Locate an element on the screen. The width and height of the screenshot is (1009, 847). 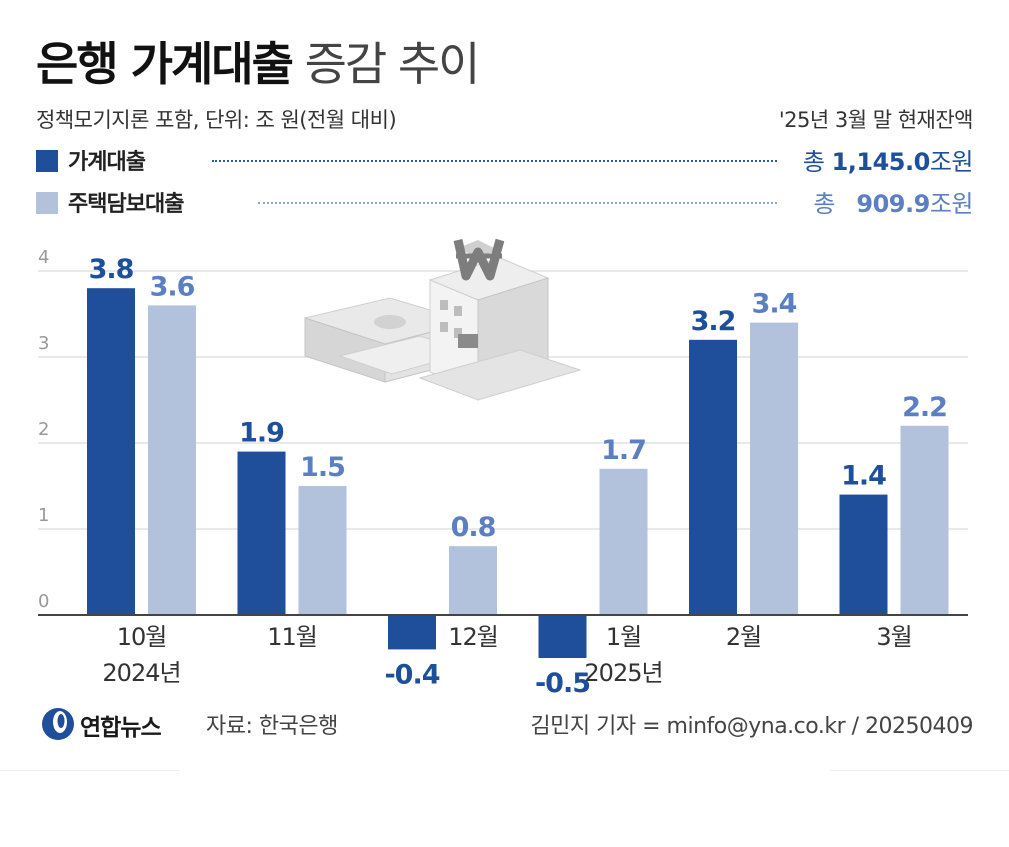
legend-total-mortgage: 총 909.9조원 is located at coordinates (893, 201).